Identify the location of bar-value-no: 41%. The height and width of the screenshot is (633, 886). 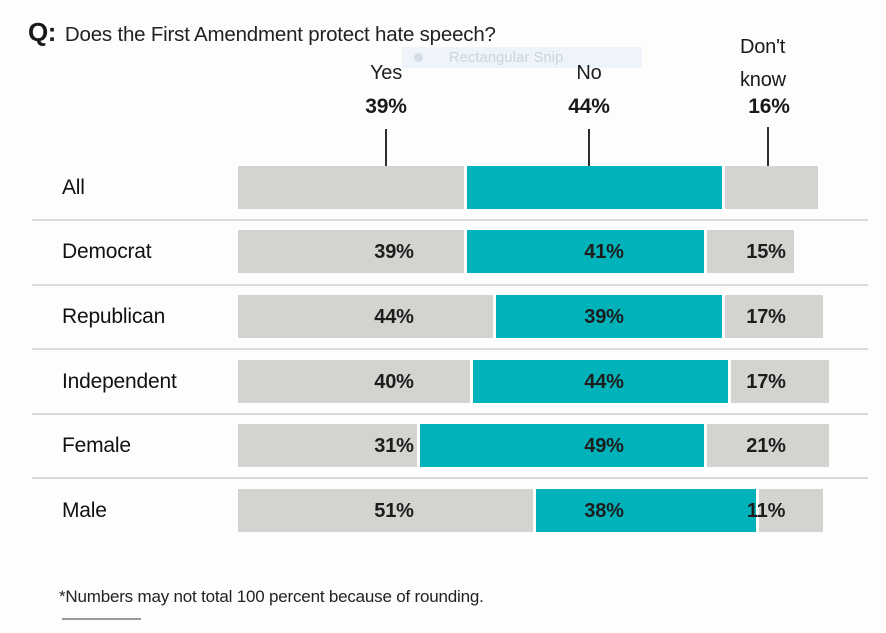
(604, 252).